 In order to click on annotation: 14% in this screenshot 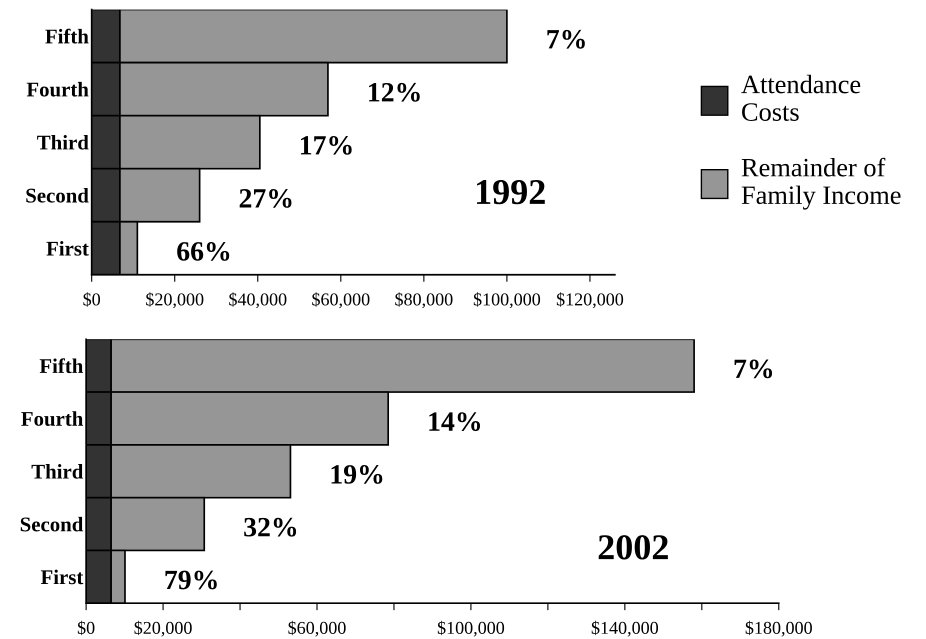, I will do `click(454, 422)`.